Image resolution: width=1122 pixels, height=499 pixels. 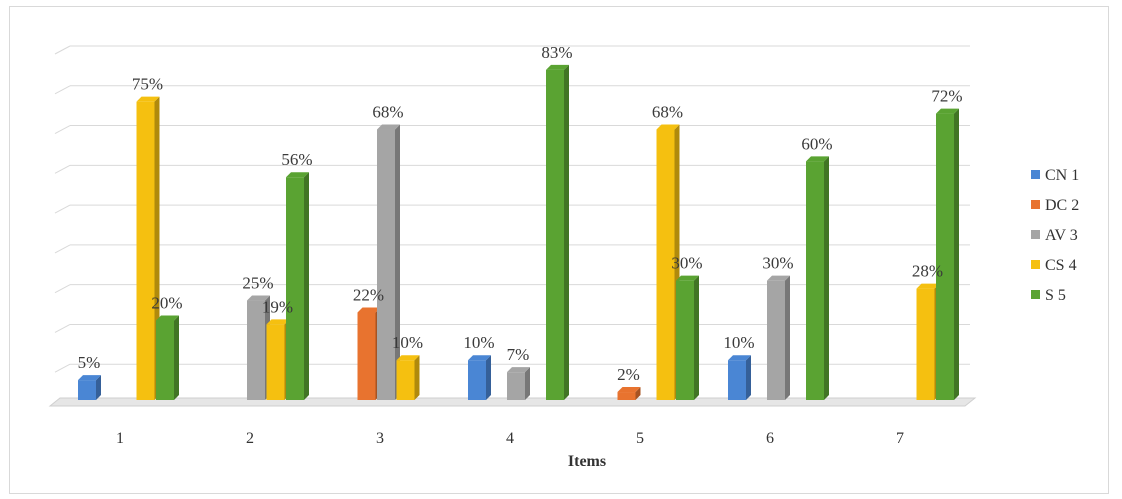 I want to click on data-label: 28%, so click(x=927, y=271).